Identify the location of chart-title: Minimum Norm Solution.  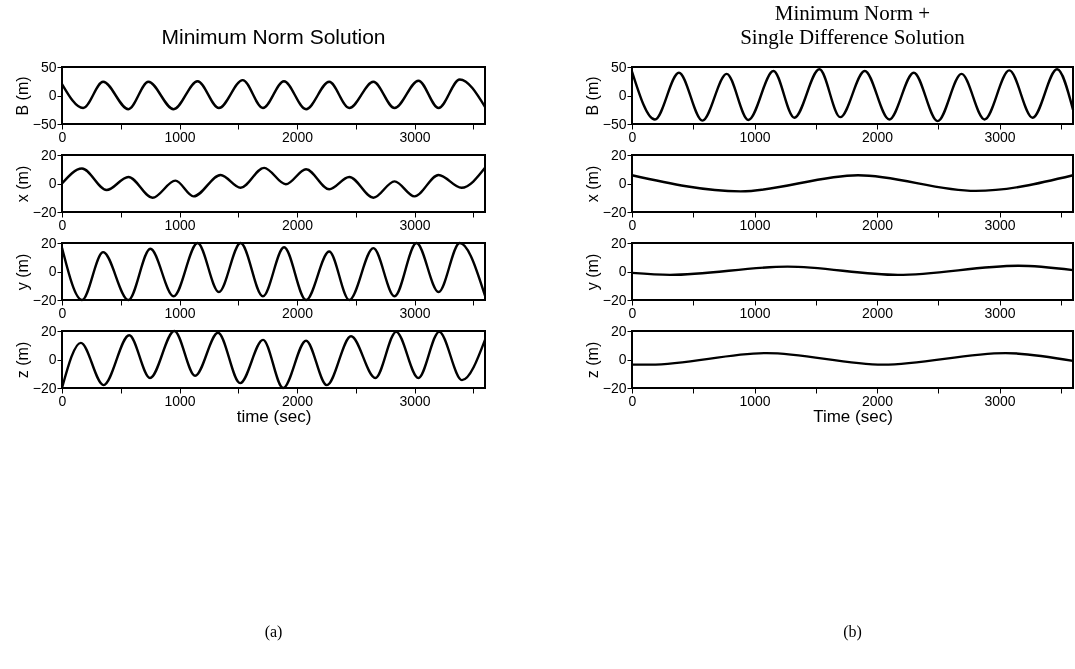
(273, 36).